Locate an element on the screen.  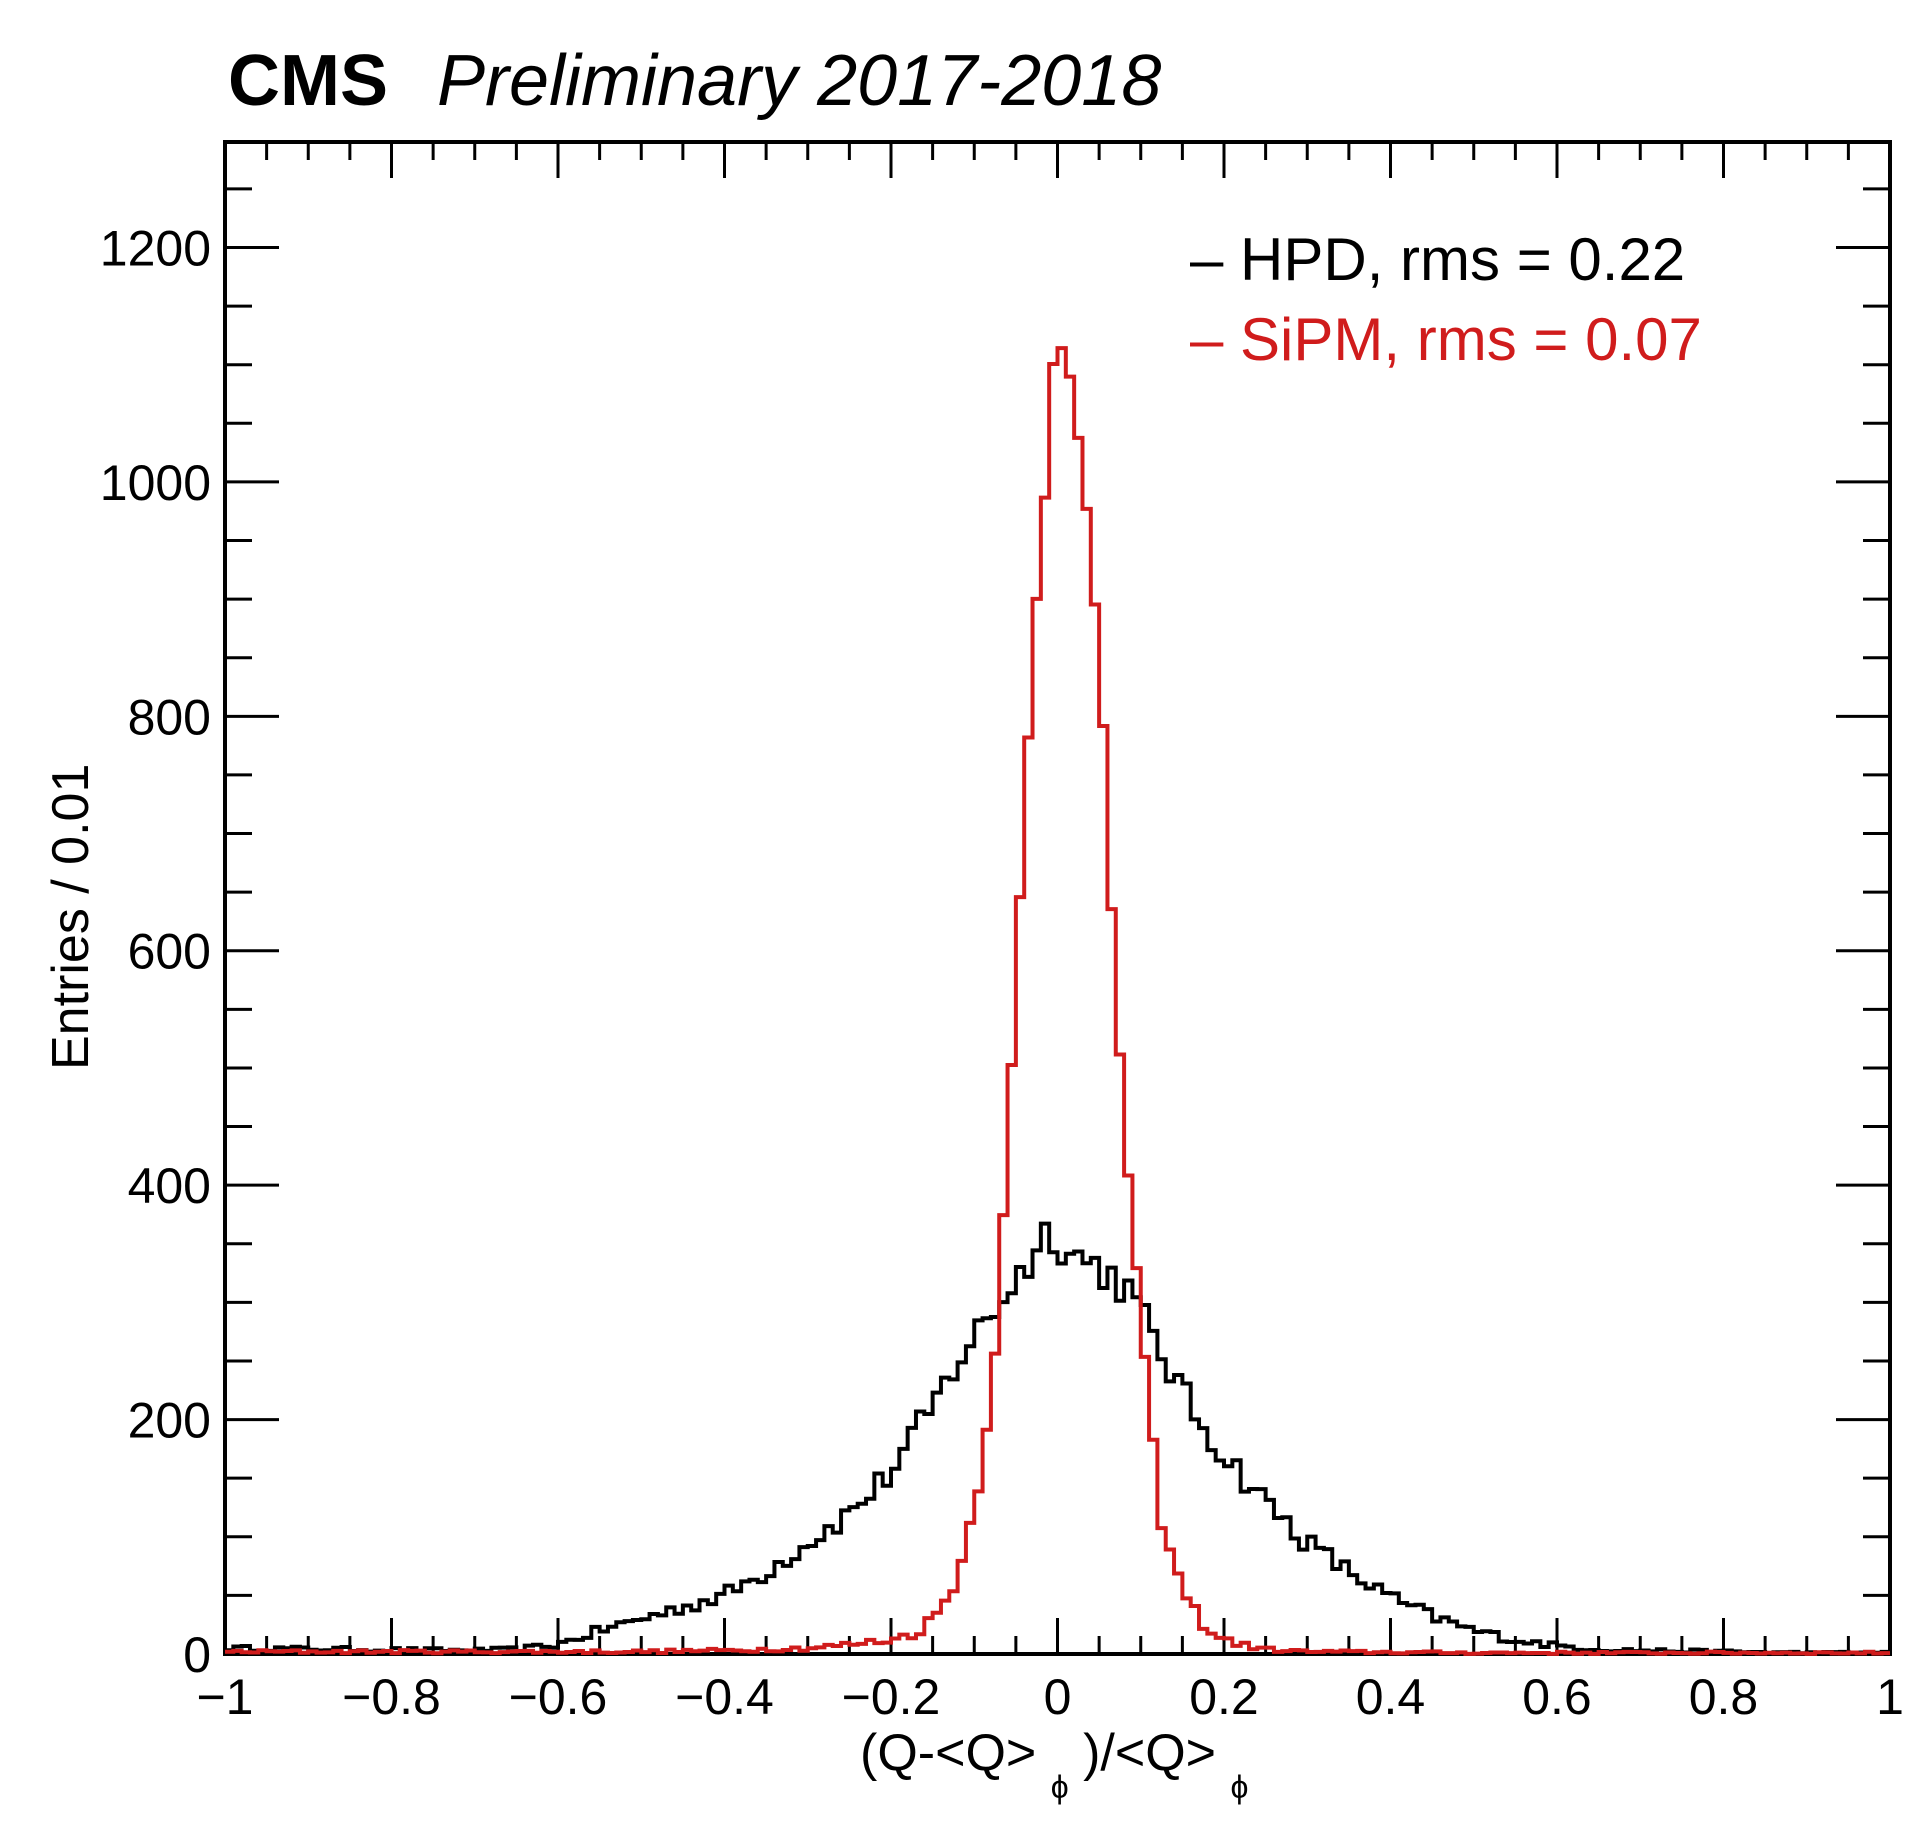
x-tick-label: −0.4 is located at coordinates (724, 1697).